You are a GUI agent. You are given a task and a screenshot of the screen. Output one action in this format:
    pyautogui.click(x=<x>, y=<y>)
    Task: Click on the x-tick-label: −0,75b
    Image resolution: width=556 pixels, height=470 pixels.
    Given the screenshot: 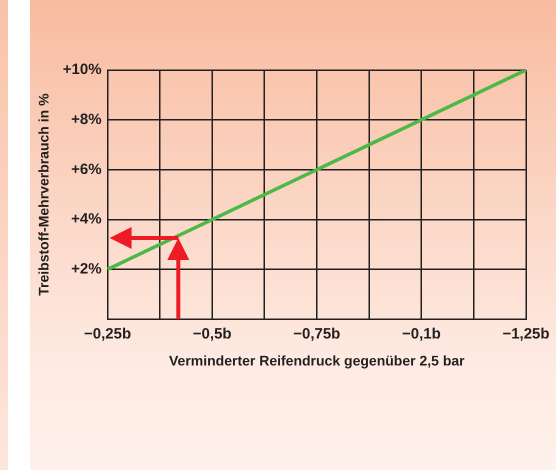 What is the action you would take?
    pyautogui.click(x=316, y=333)
    